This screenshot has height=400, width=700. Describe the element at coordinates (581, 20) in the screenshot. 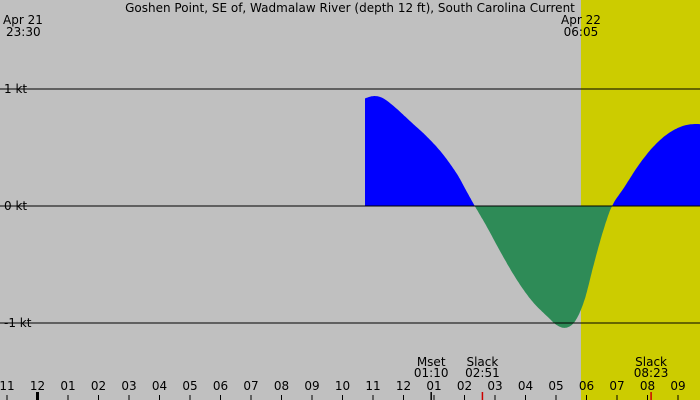

I see `header-date-1: Apr 22` at that location.